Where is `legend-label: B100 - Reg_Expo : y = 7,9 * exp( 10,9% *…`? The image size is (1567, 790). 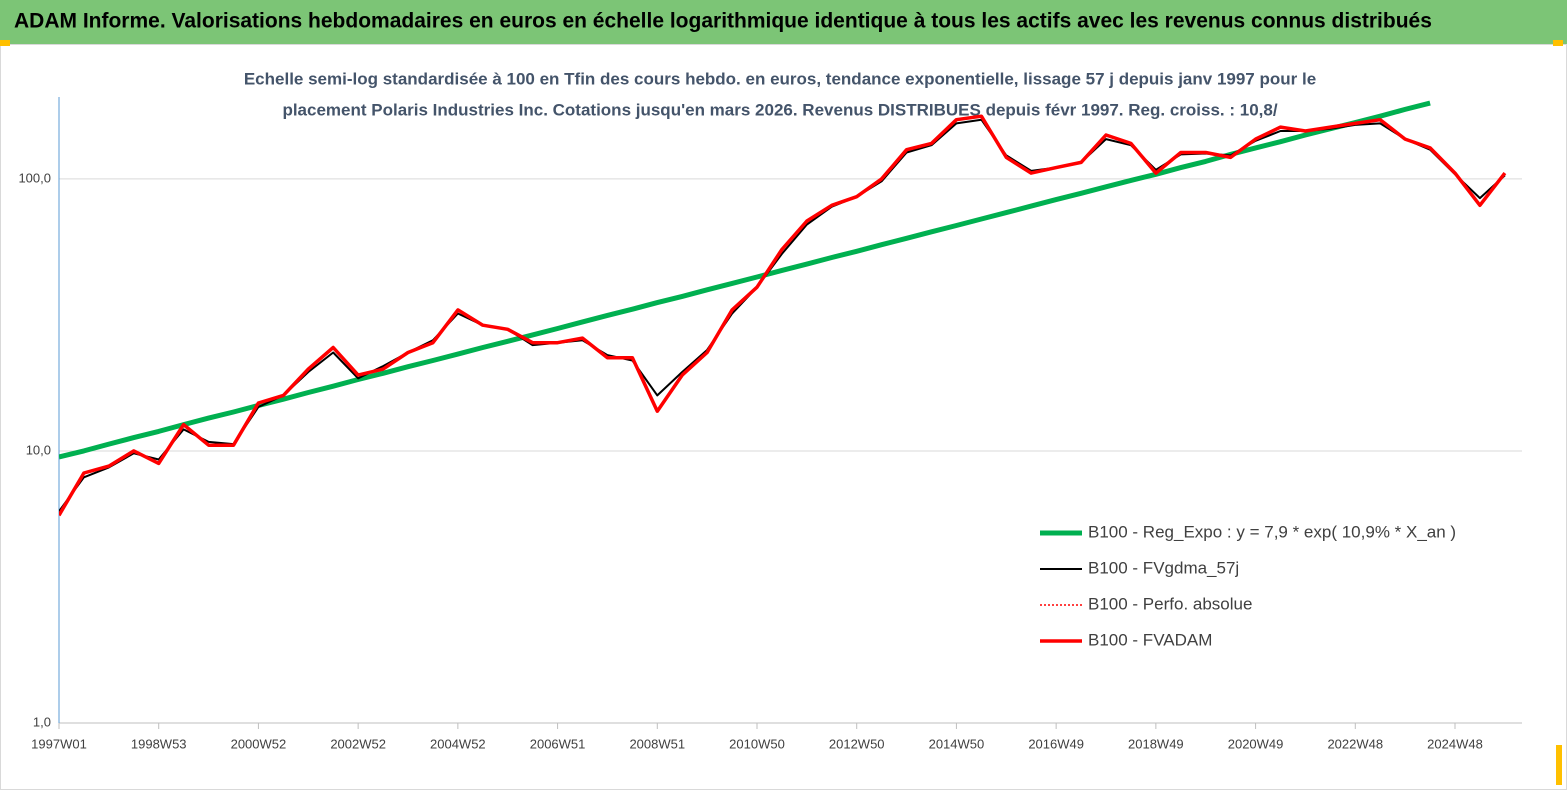 legend-label: B100 - Reg_Expo : y = 7,9 * exp( 10,9% *… is located at coordinates (1272, 531).